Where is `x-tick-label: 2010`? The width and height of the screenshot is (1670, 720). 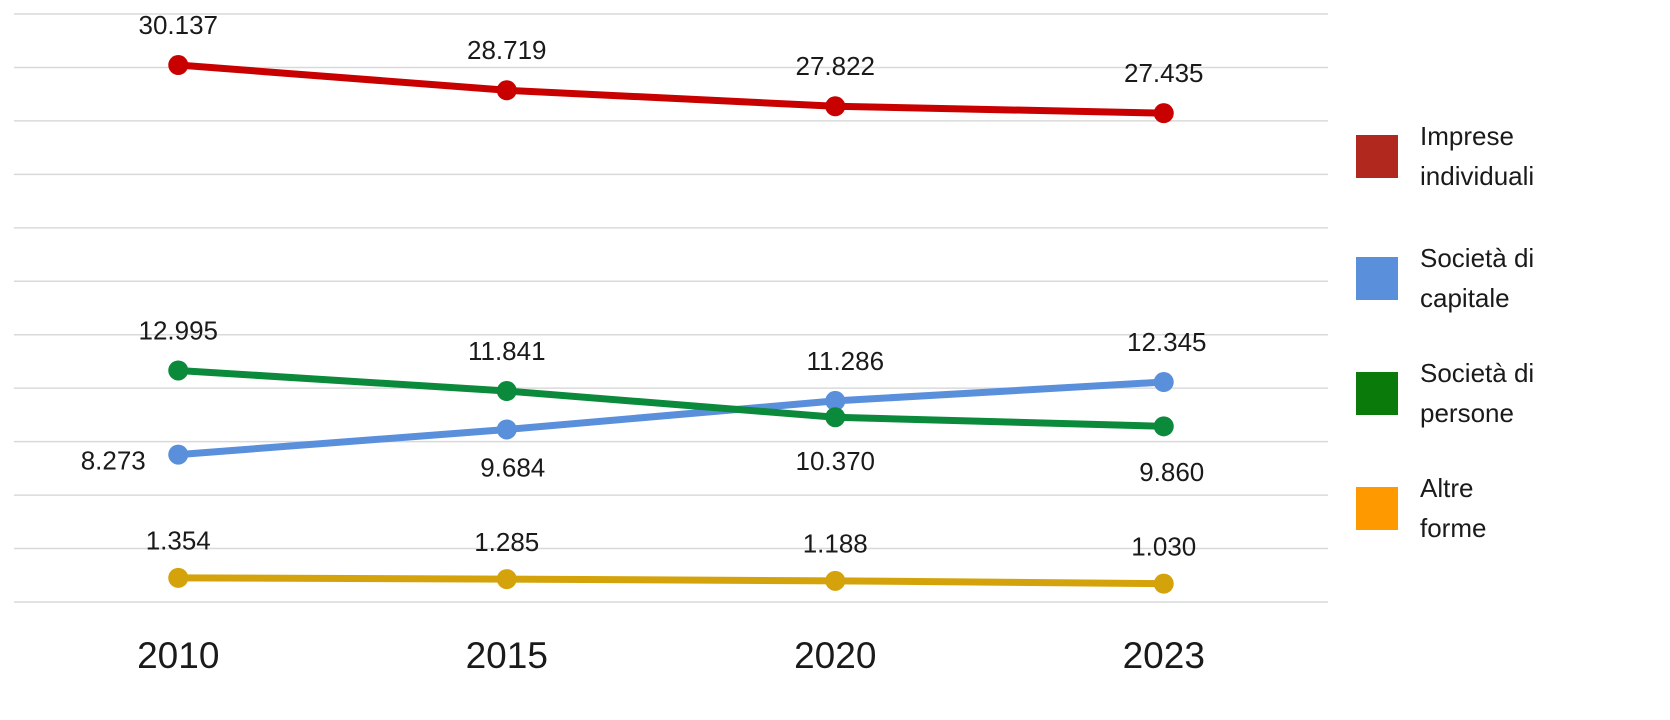
x-tick-label: 2010 is located at coordinates (178, 655).